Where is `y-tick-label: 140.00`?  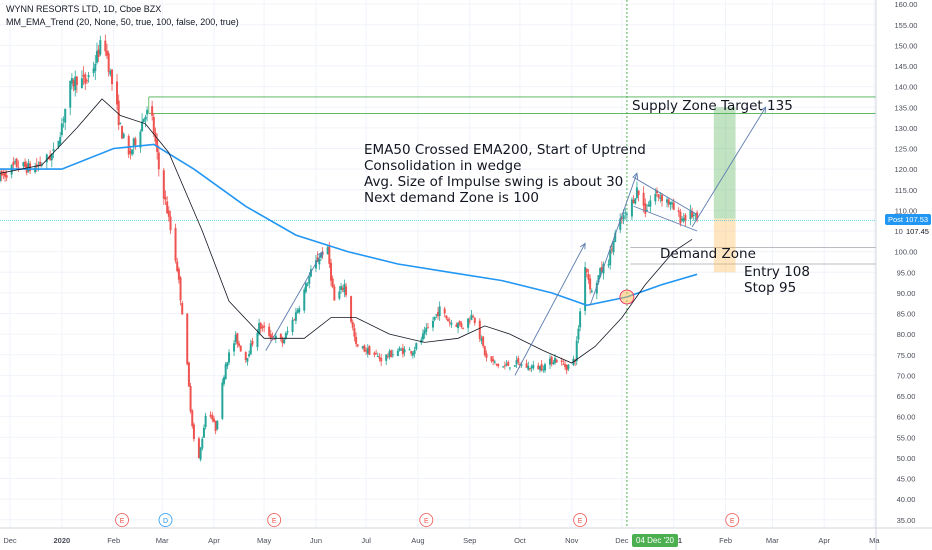
y-tick-label: 140.00 is located at coordinates (906, 87).